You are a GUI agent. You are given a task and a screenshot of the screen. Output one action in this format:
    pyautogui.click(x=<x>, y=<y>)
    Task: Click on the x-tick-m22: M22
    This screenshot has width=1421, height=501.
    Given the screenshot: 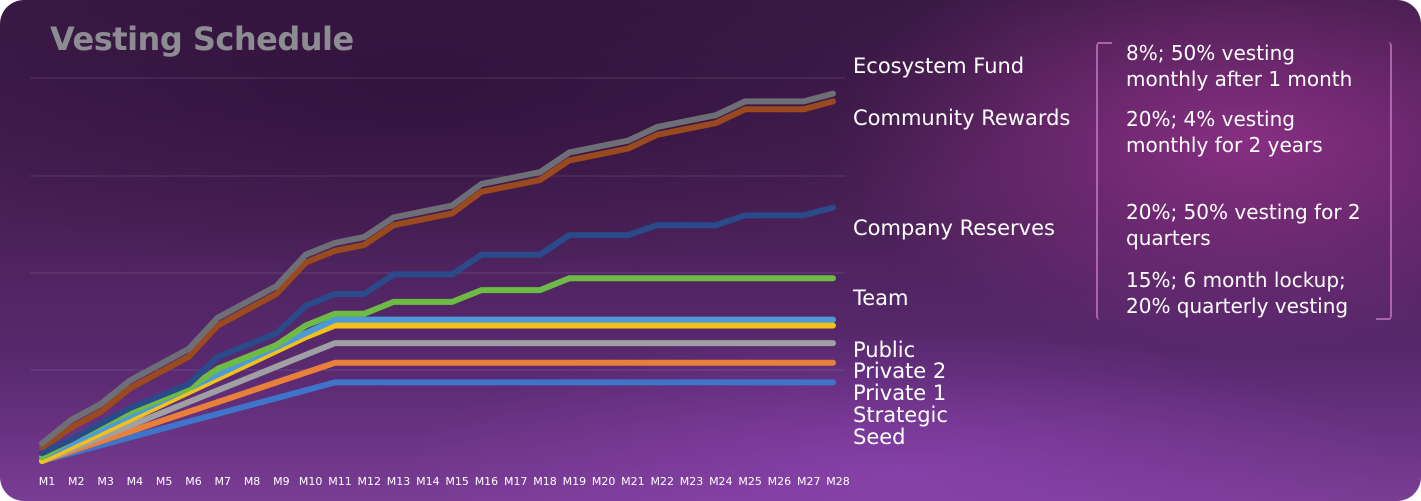 What is the action you would take?
    pyautogui.click(x=662, y=481)
    